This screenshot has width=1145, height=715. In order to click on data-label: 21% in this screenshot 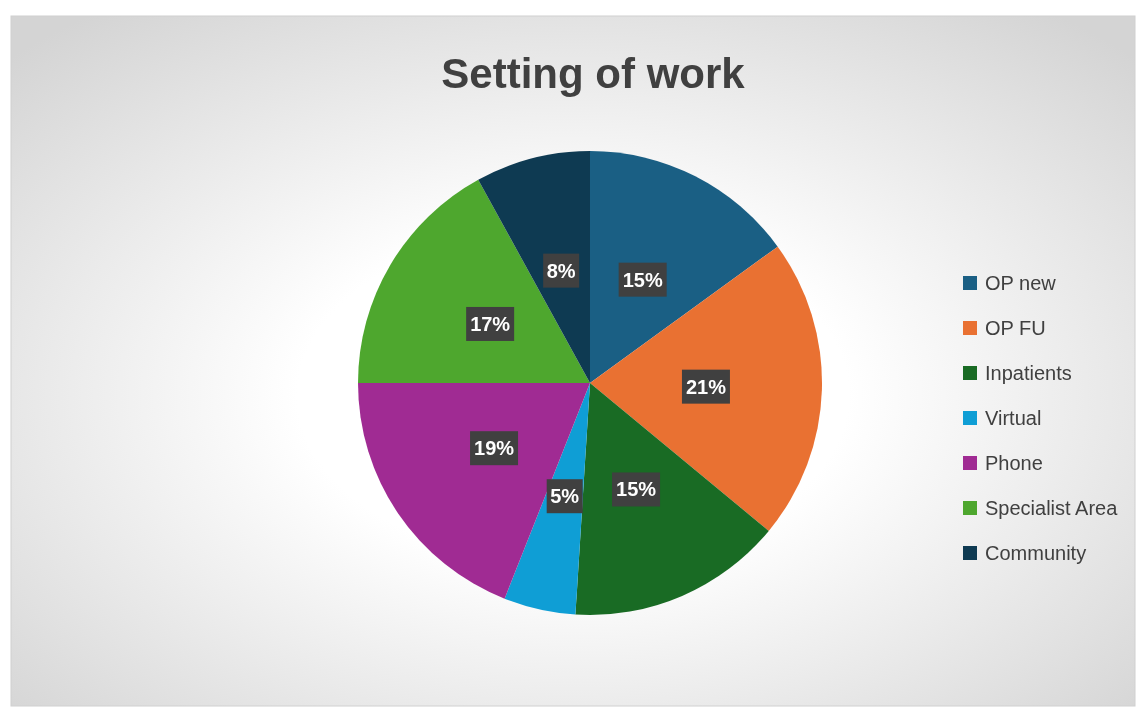, I will do `click(706, 386)`.